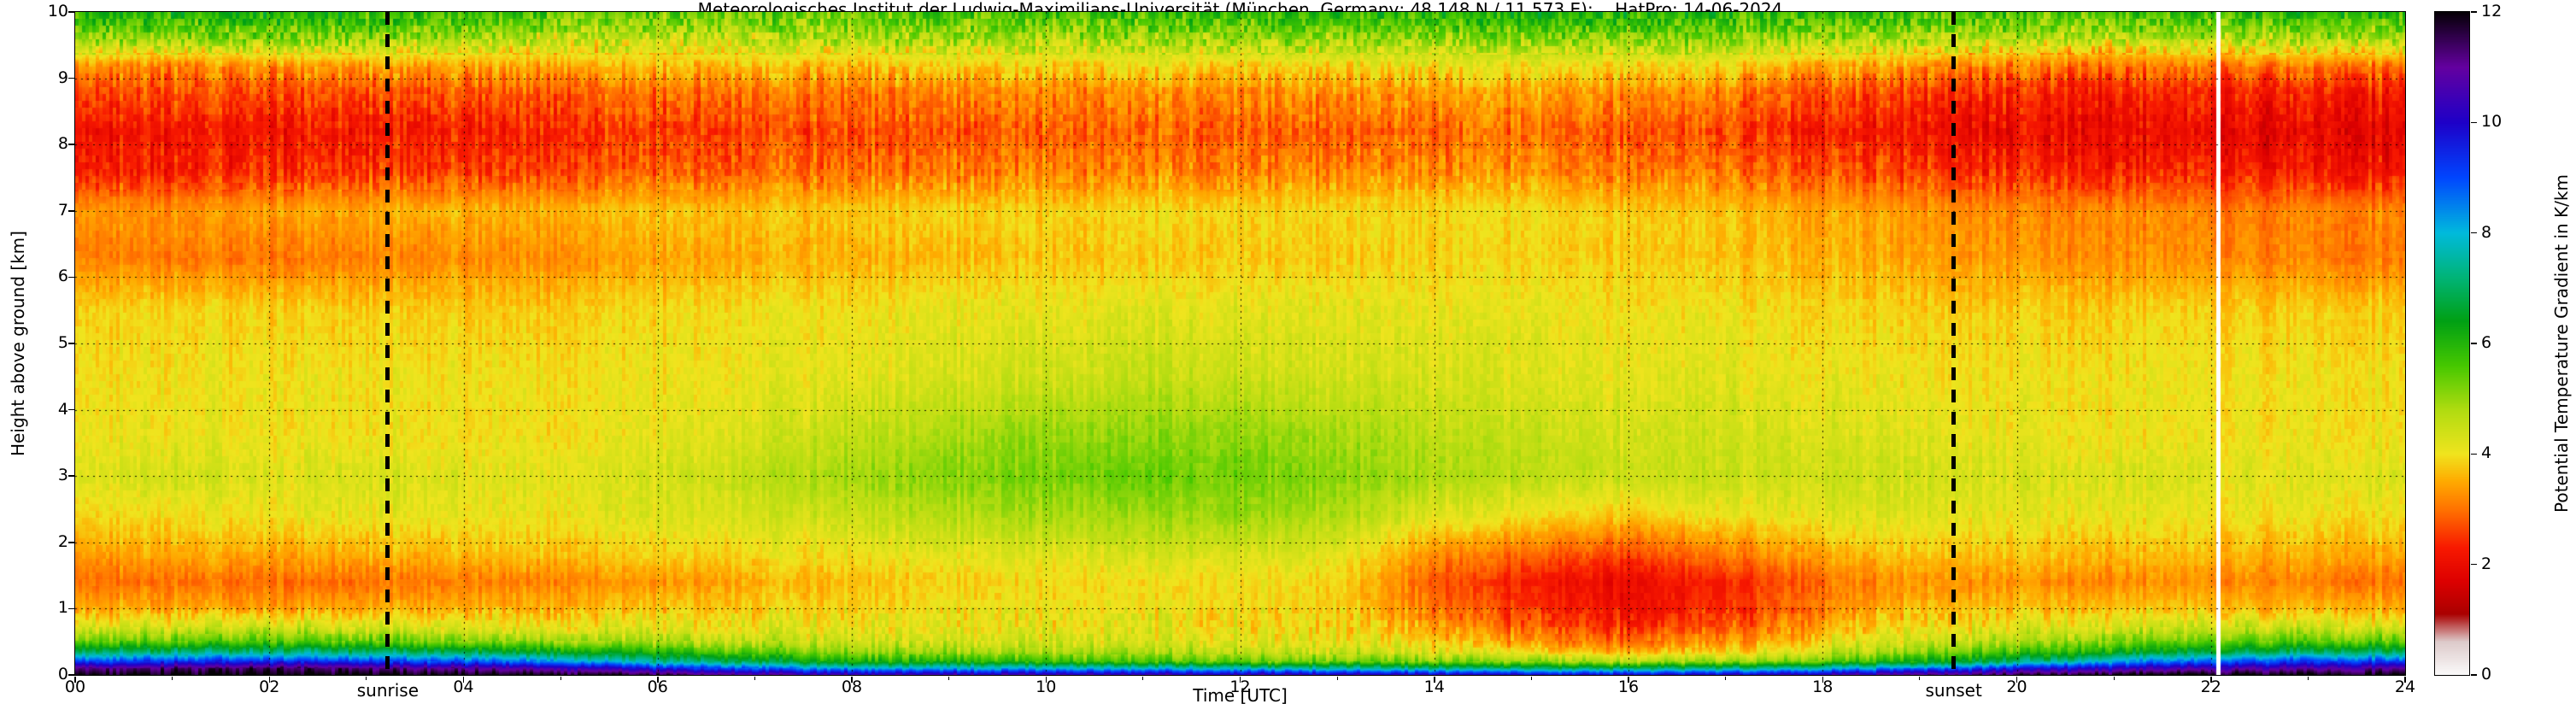 The width and height of the screenshot is (2576, 704). I want to click on x-tick-label: 08, so click(852, 687).